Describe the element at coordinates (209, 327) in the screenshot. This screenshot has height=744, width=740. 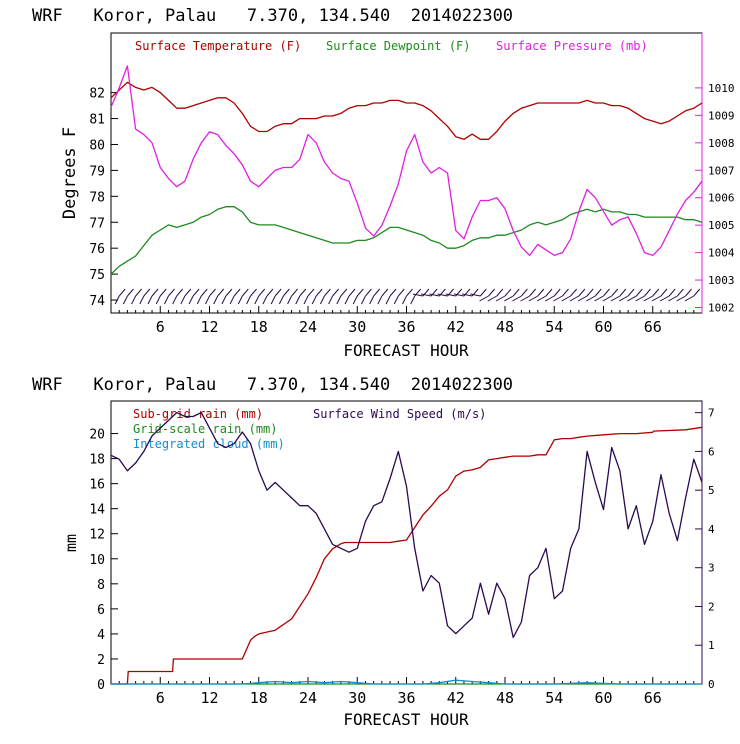
I see `x-tick-label: 12` at that location.